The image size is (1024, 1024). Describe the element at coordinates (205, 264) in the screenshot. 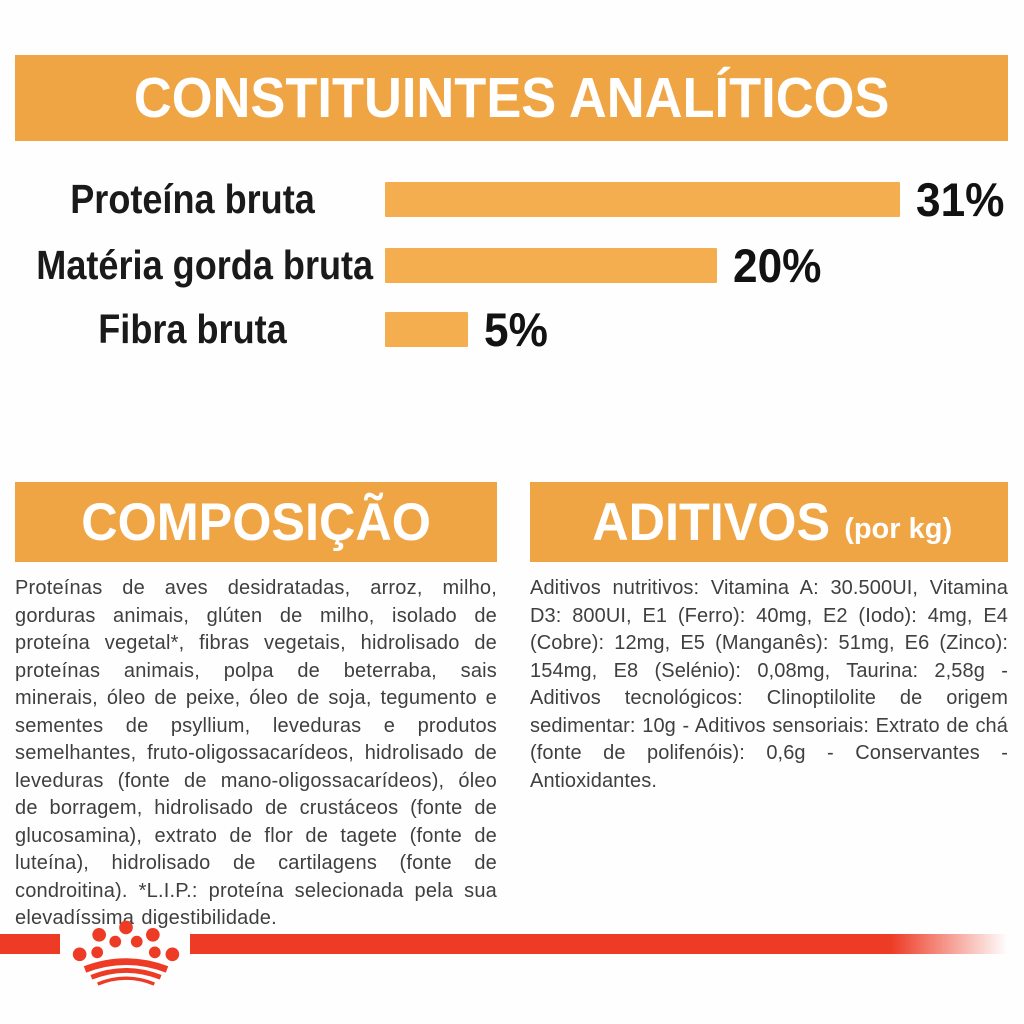

I see `chart-row-label: Matéria gorda bruta` at that location.